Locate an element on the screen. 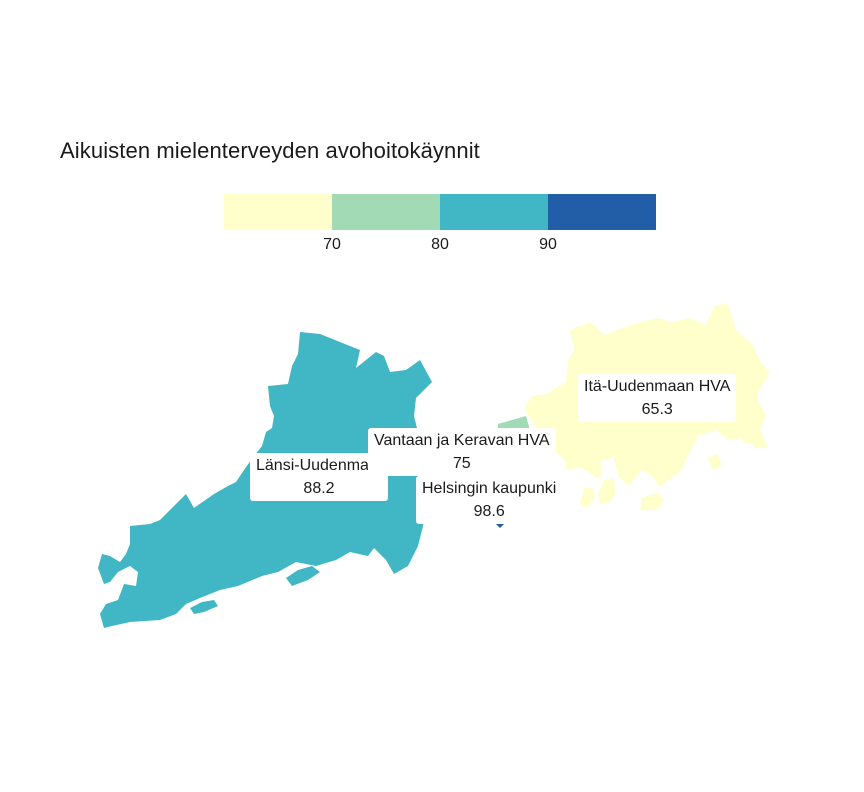 The width and height of the screenshot is (864, 792). label-ita-uusimaa-name: Itä-Uudenmaan HVA is located at coordinates (657, 386).